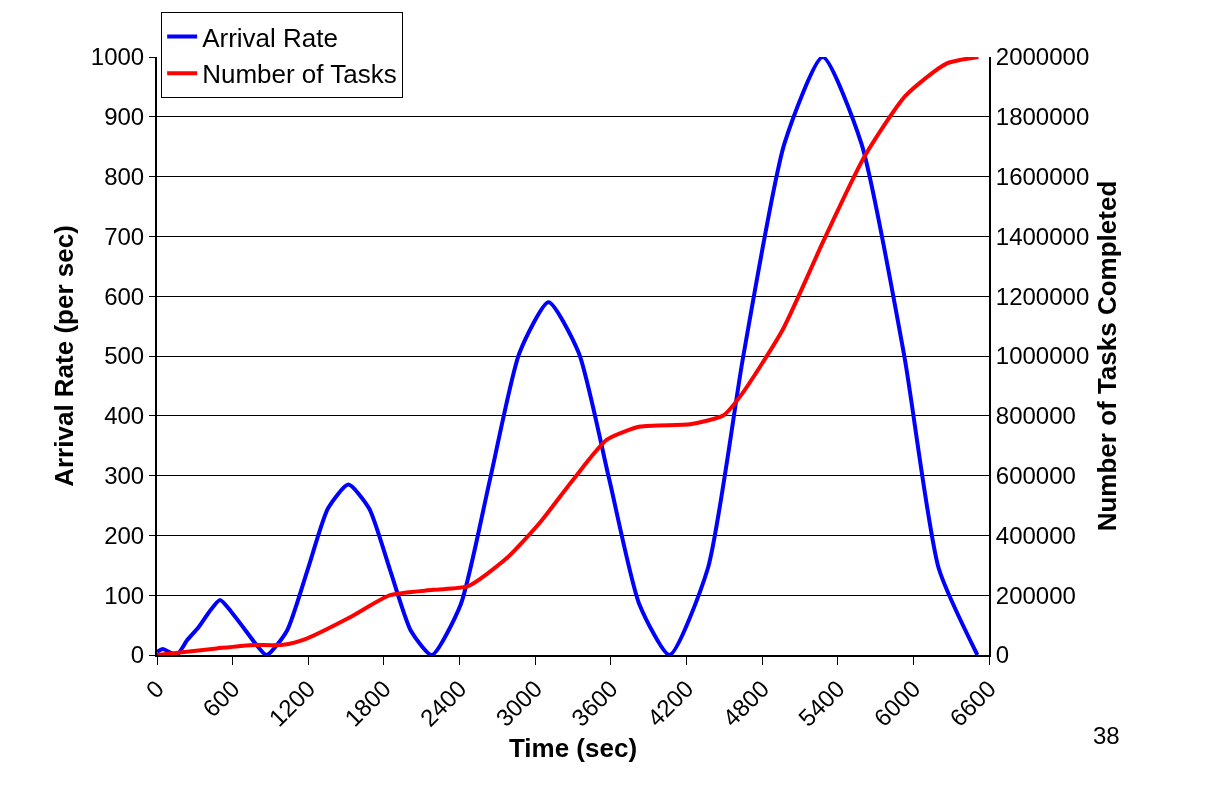 This screenshot has width=1207, height=812. I want to click on y-tick-label: 600, so click(124, 296).